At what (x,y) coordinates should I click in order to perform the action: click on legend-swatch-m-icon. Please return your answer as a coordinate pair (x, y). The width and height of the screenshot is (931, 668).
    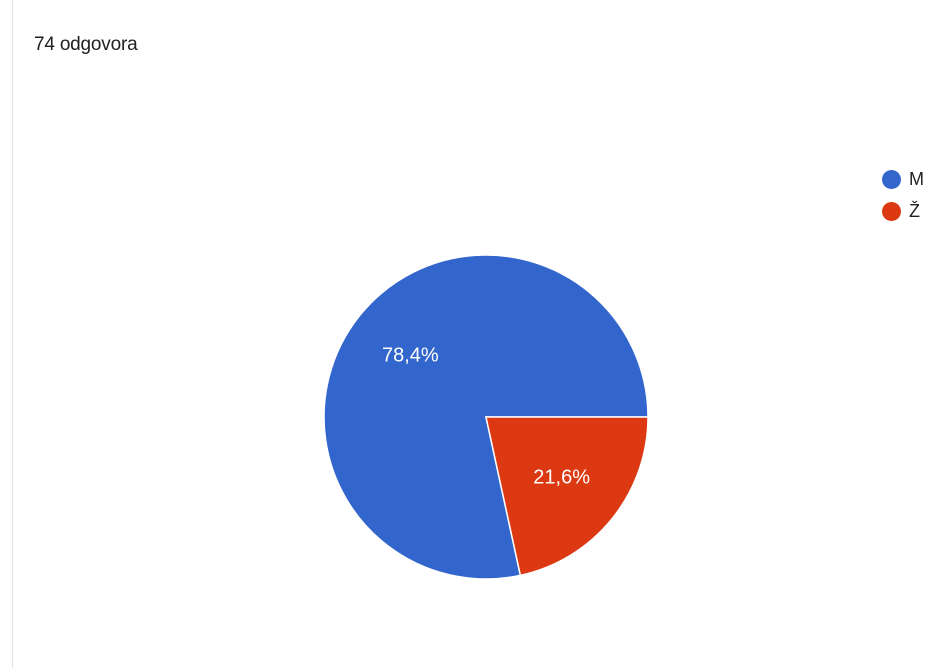
    Looking at the image, I should click on (891, 179).